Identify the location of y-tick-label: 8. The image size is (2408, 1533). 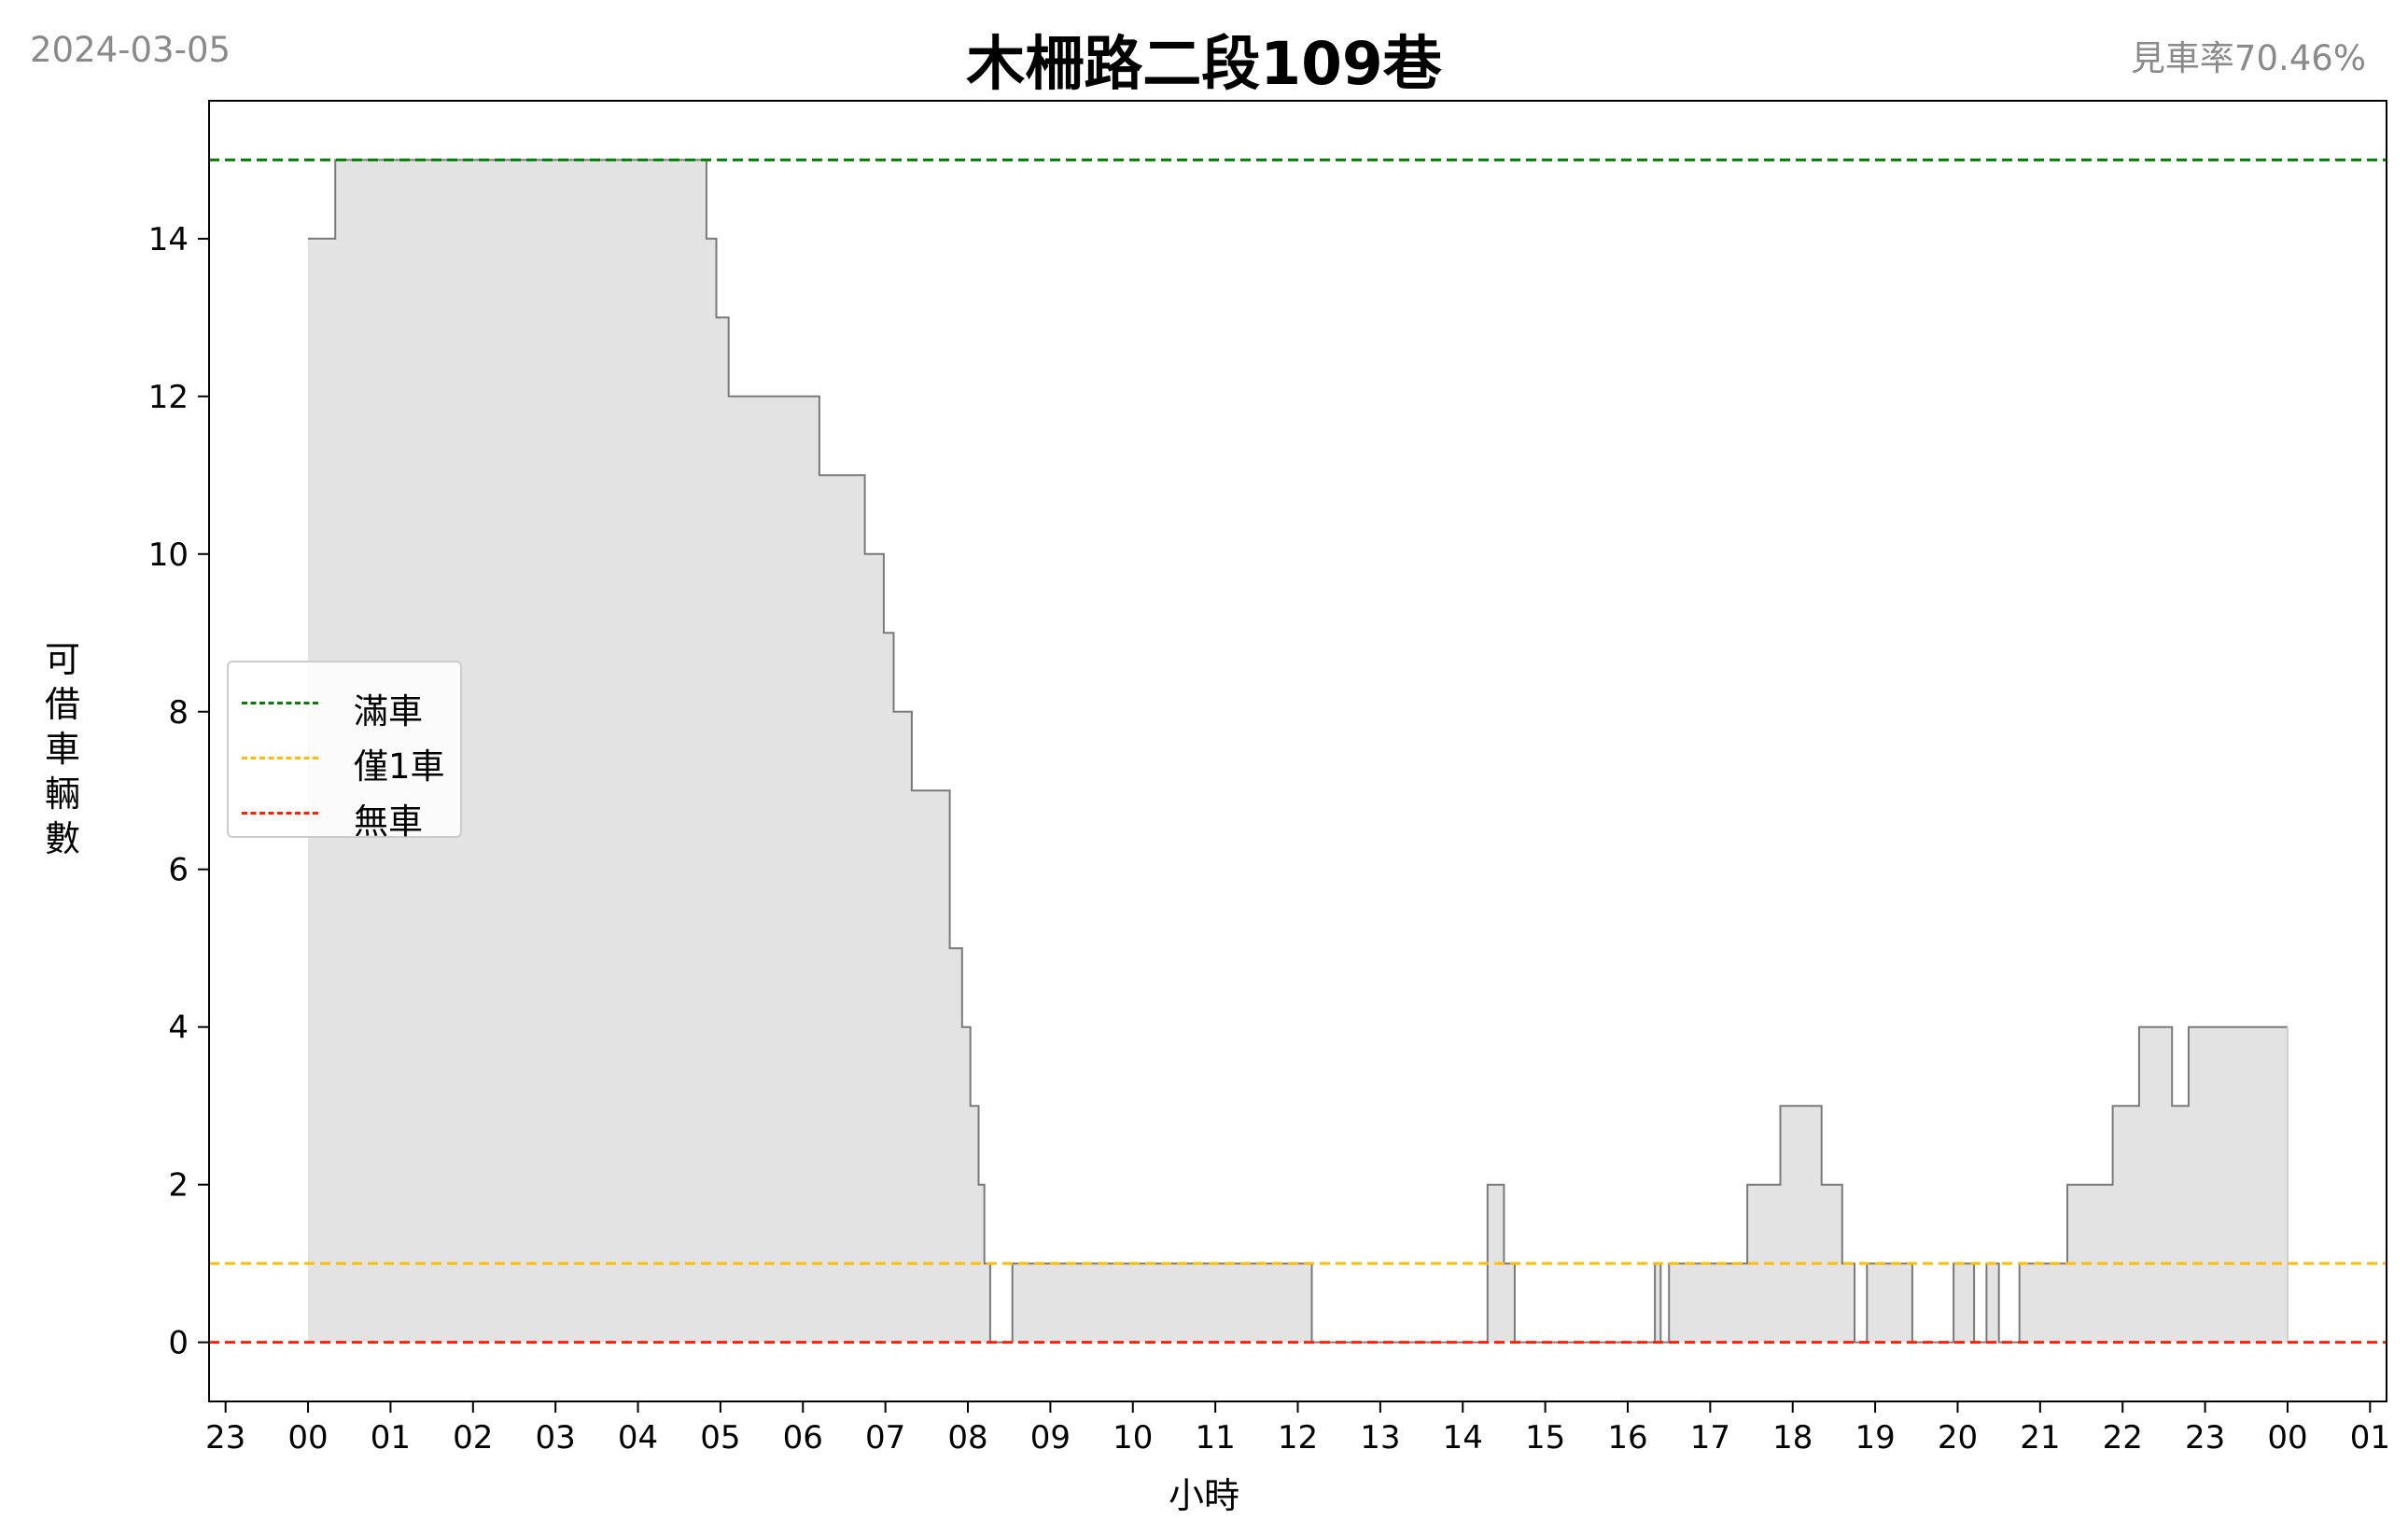
(178, 713).